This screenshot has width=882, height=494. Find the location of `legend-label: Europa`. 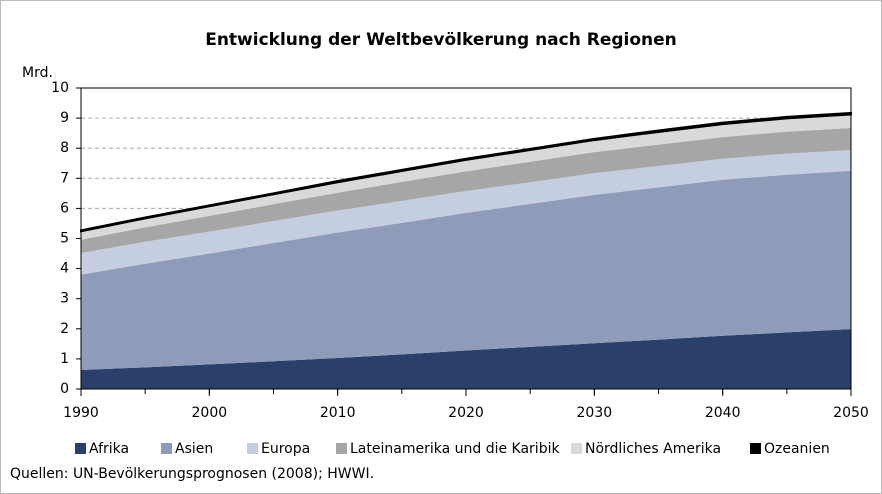

legend-label: Europa is located at coordinates (285, 449).